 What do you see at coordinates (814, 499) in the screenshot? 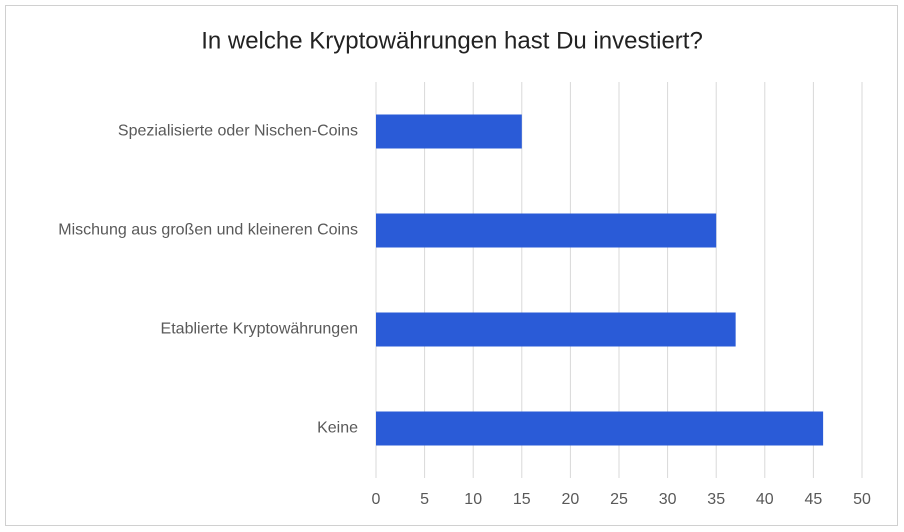
I see `x-tick-label: 45` at bounding box center [814, 499].